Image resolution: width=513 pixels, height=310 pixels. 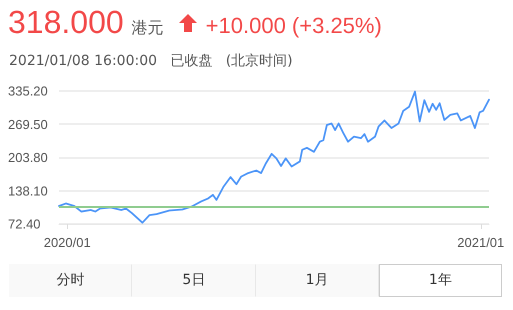 What do you see at coordinates (66, 22) in the screenshot?
I see `chart-title: 318.000` at bounding box center [66, 22].